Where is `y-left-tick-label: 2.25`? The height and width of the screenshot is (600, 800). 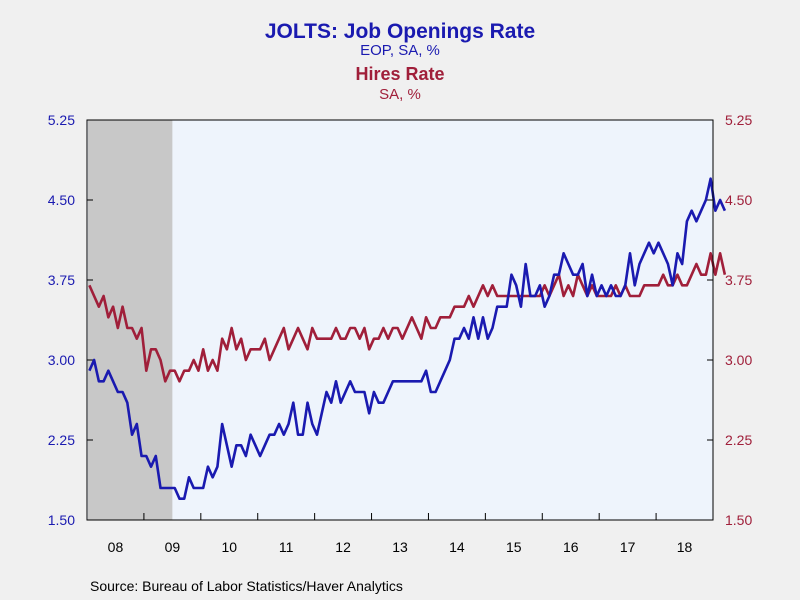
y-left-tick-label: 2.25 is located at coordinates (61, 440).